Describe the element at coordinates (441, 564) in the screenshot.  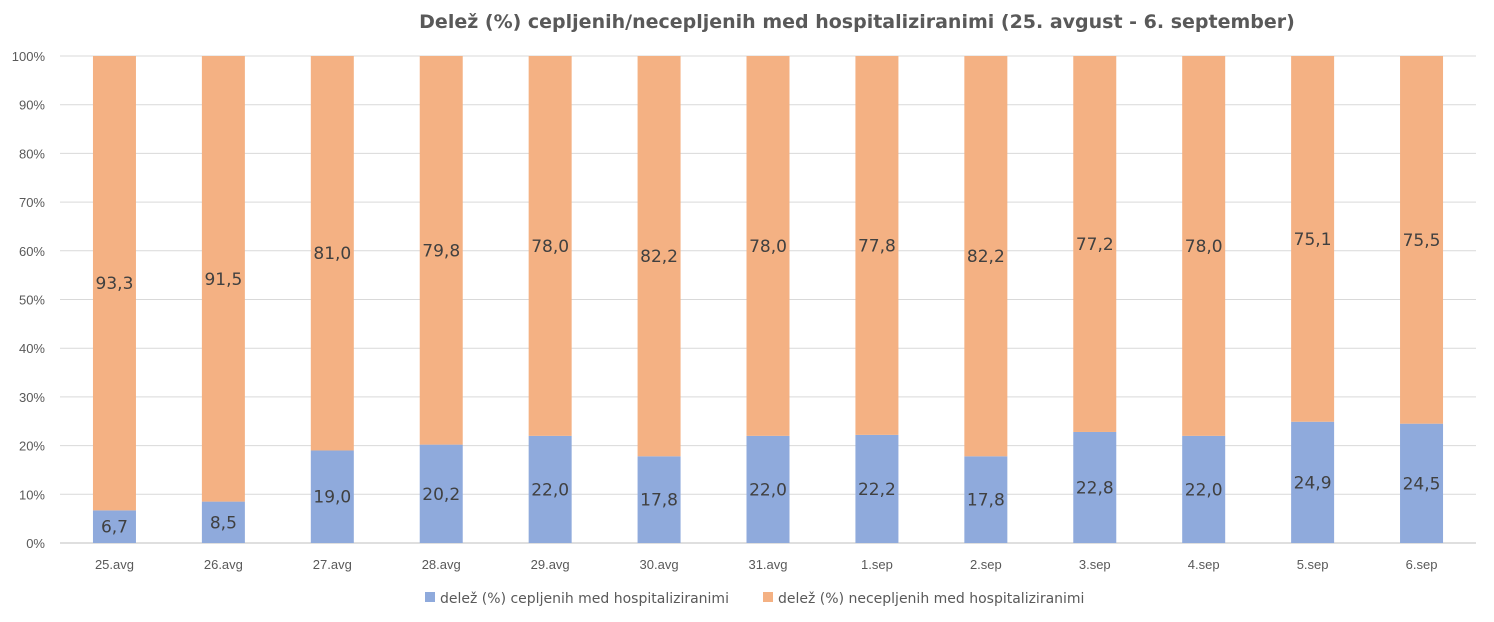
I see `x-tick-label: 28.avg` at that location.